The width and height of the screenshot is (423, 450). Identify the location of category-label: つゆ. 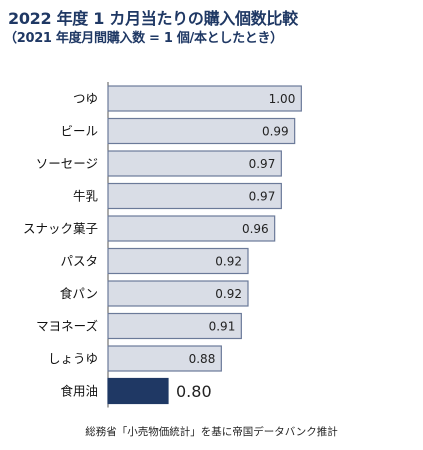
(85, 98).